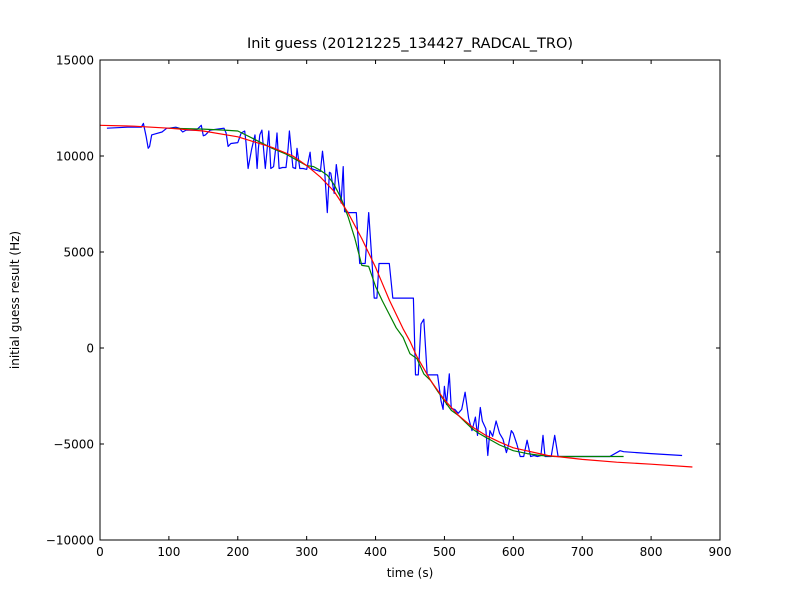  I want to click on x-axis-label: time (s), so click(410, 573).